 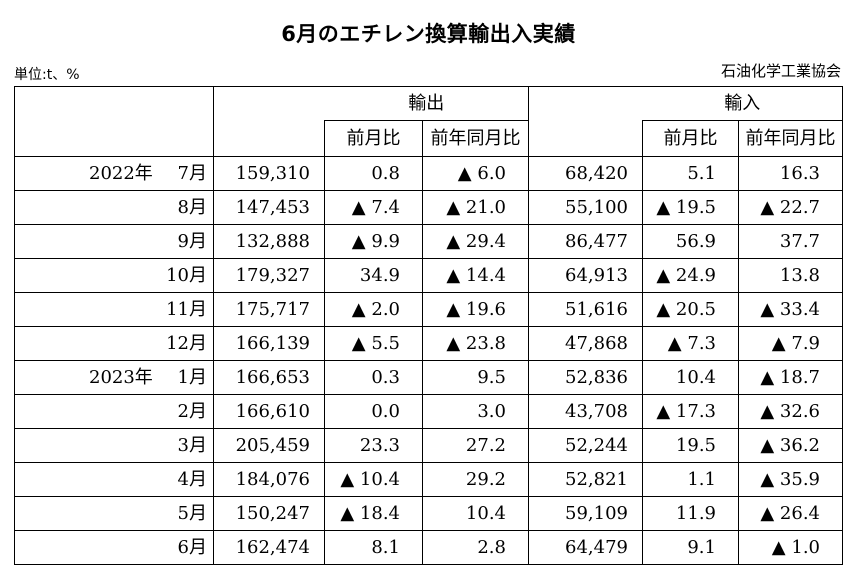 I want to click on import-volume-cell: 43,708, so click(x=585, y=411).